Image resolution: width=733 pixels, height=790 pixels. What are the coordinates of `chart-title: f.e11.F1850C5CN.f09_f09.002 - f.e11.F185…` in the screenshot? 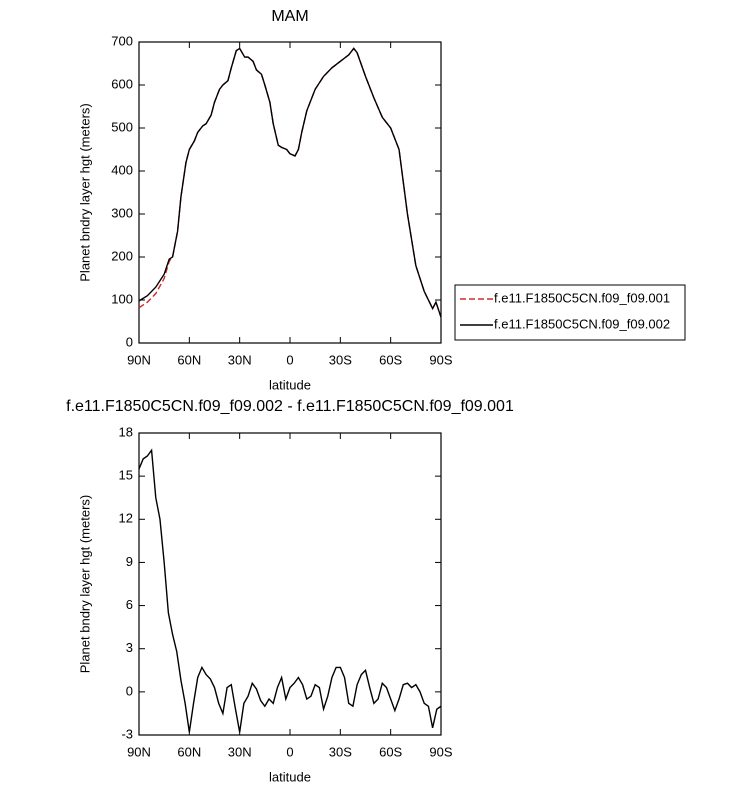 It's located at (290, 406).